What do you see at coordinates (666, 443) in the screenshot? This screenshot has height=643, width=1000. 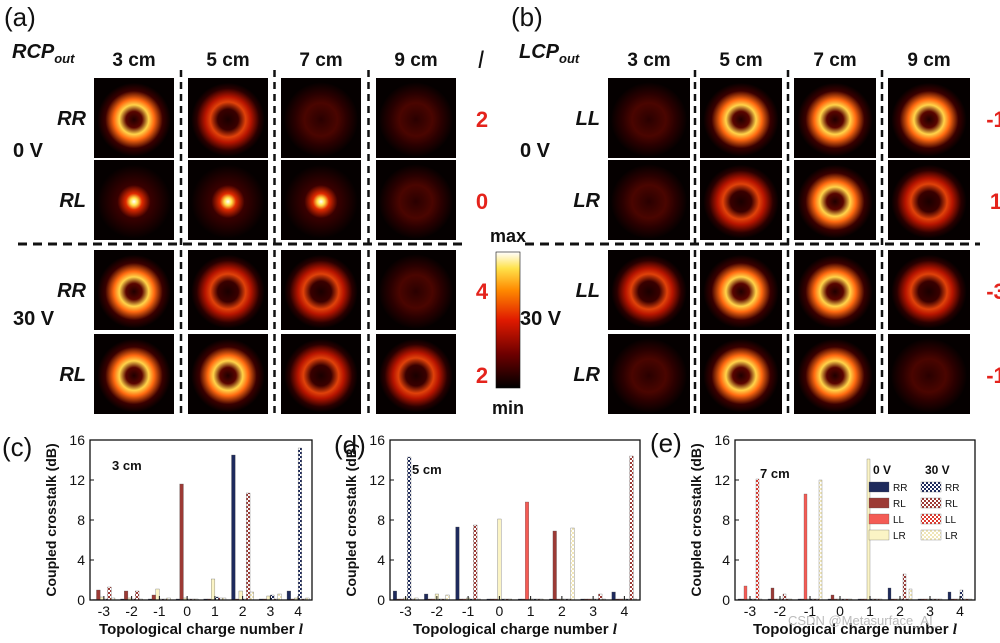 I see `panel-label: (e)` at bounding box center [666, 443].